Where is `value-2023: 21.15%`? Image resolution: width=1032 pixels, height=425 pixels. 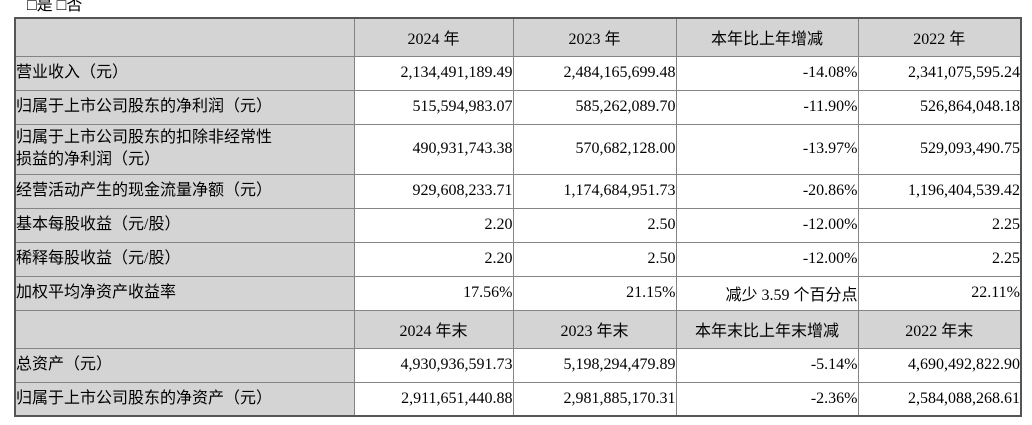 value-2023: 21.15% is located at coordinates (594, 293).